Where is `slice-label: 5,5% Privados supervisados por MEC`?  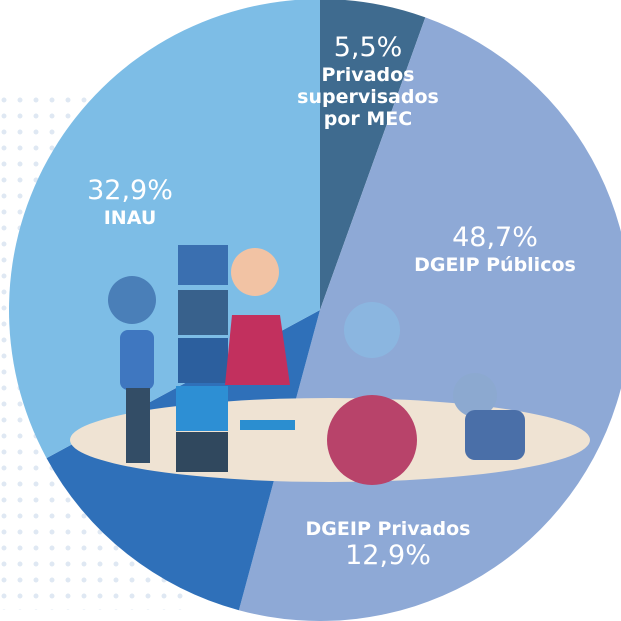
slice-label: 5,5% Privados supervisados por MEC is located at coordinates (368, 81).